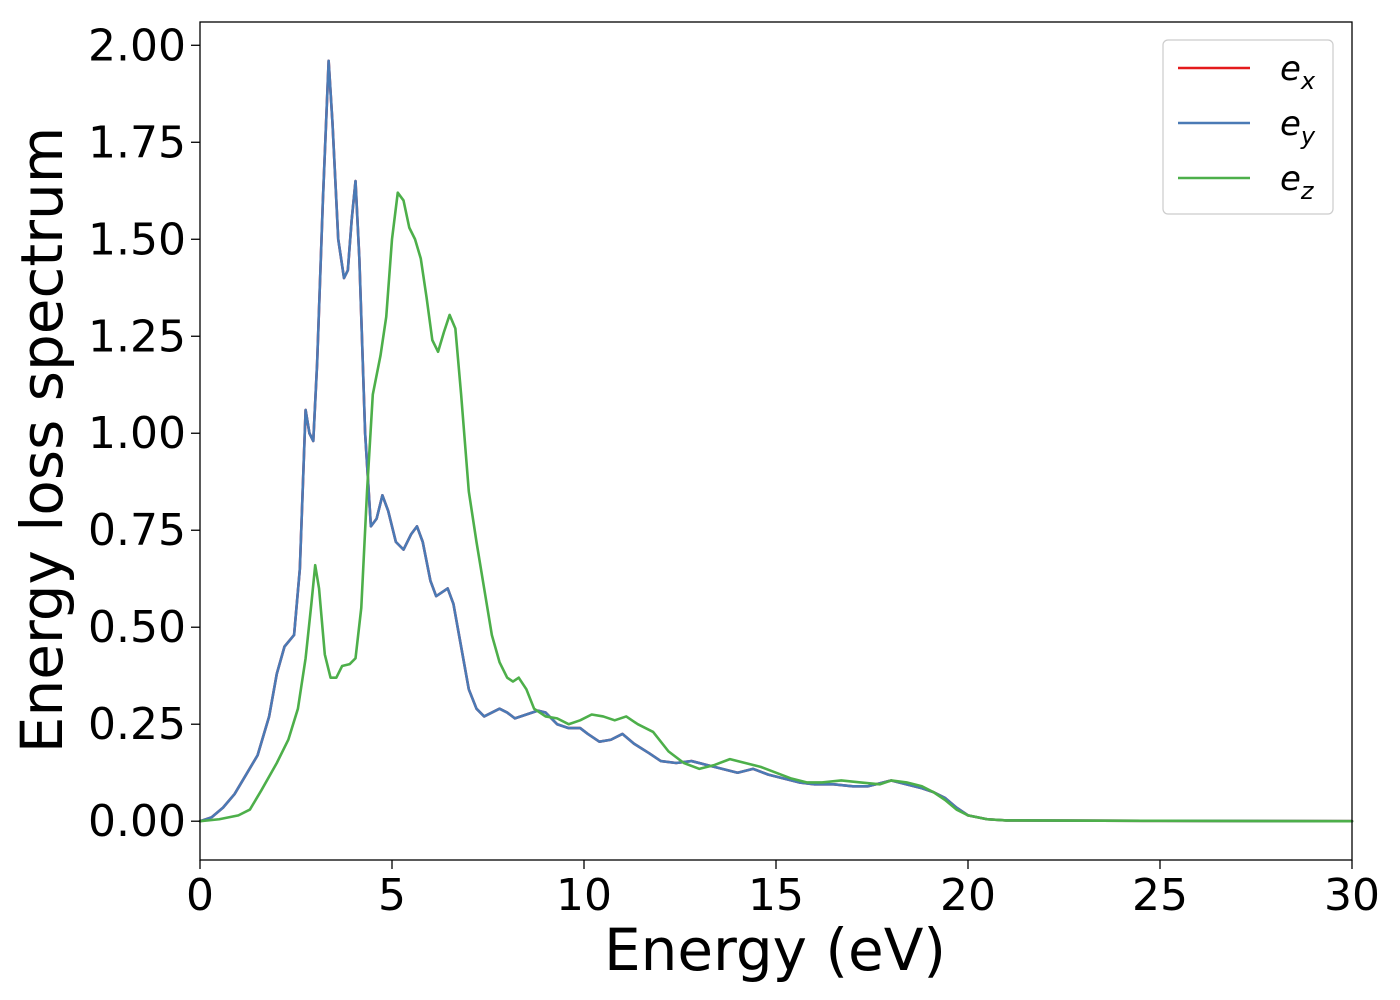 The image size is (1400, 1000). I want to click on x-tick-label: 0, so click(200, 895).